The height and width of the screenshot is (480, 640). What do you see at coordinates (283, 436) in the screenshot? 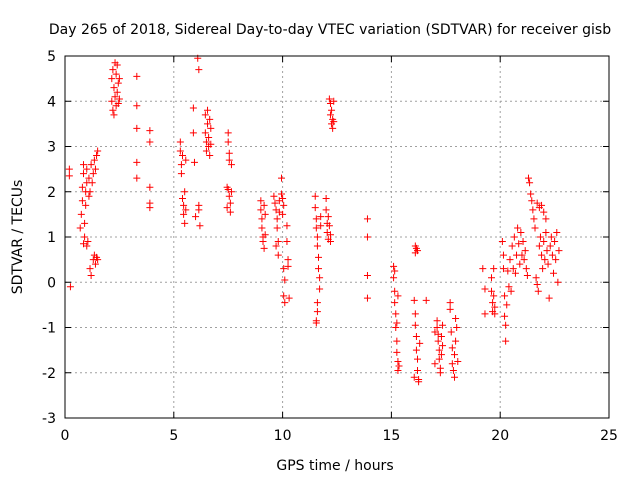
I see `x-tick-label: 10` at bounding box center [283, 436].